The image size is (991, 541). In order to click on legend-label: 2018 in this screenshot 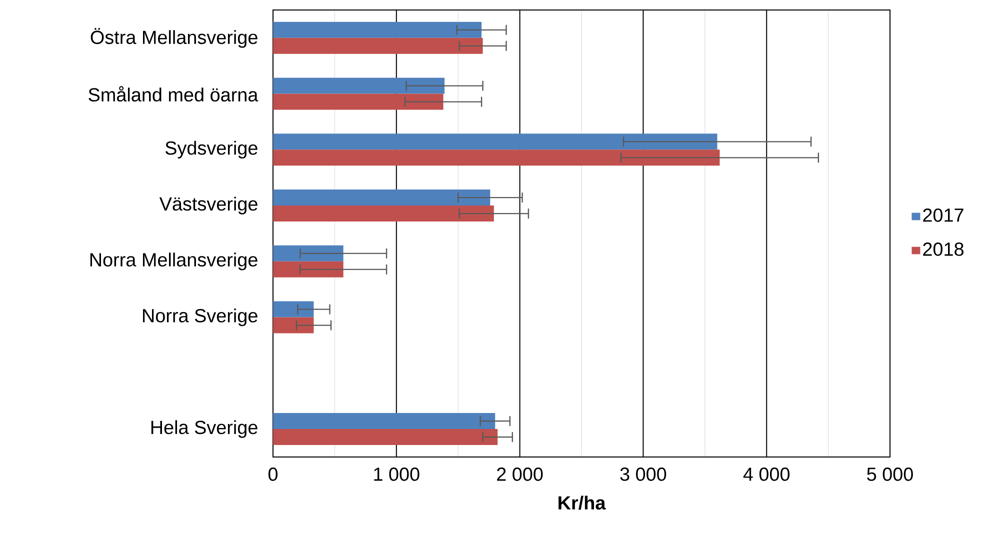, I will do `click(943, 249)`.